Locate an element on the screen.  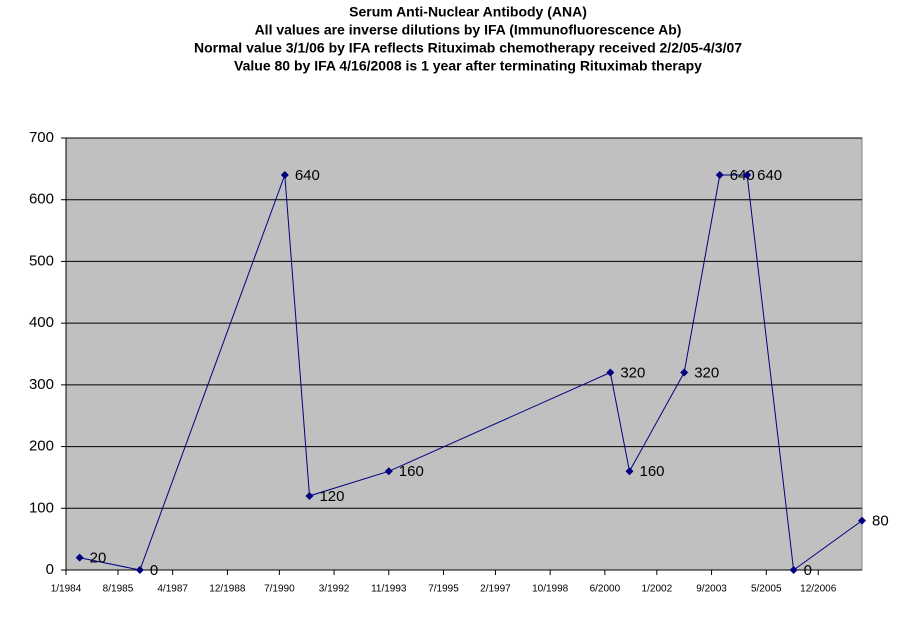
x-tick-label: 6/2000 is located at coordinates (605, 589).